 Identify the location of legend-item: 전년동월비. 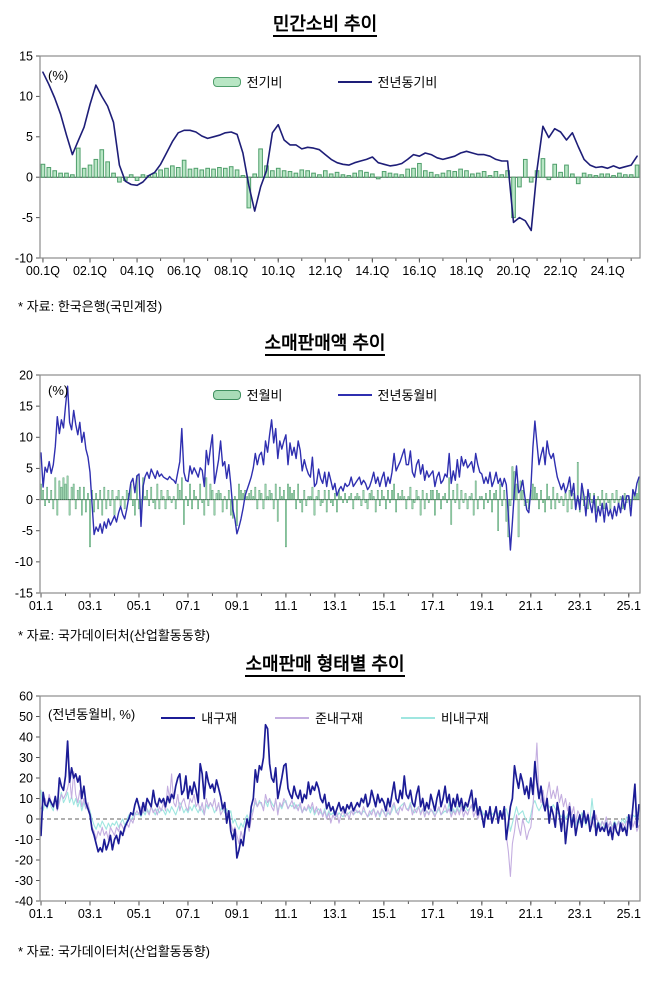
(387, 394).